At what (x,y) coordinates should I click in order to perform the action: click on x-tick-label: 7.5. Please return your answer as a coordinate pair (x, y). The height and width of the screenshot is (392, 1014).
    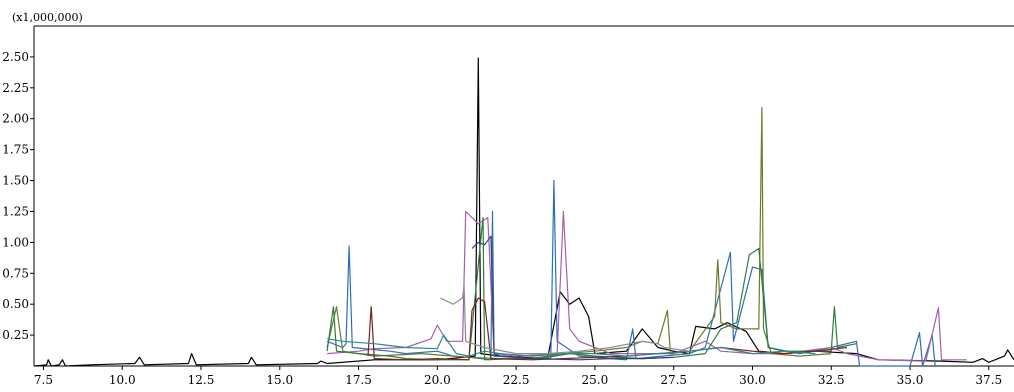
    Looking at the image, I should click on (43, 380).